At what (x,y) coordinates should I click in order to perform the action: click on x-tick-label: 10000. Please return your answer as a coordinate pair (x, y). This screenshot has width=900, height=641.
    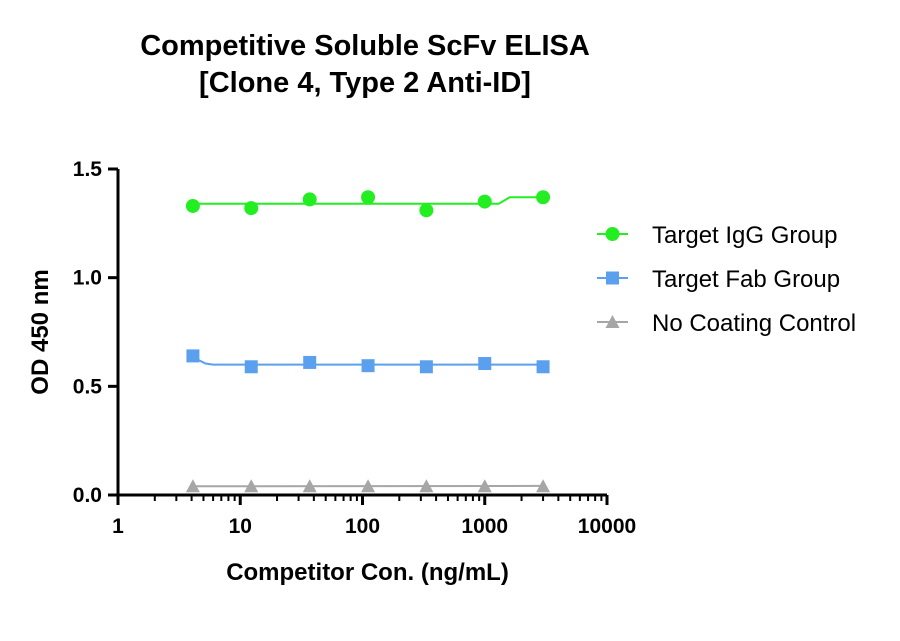
    Looking at the image, I should click on (607, 526).